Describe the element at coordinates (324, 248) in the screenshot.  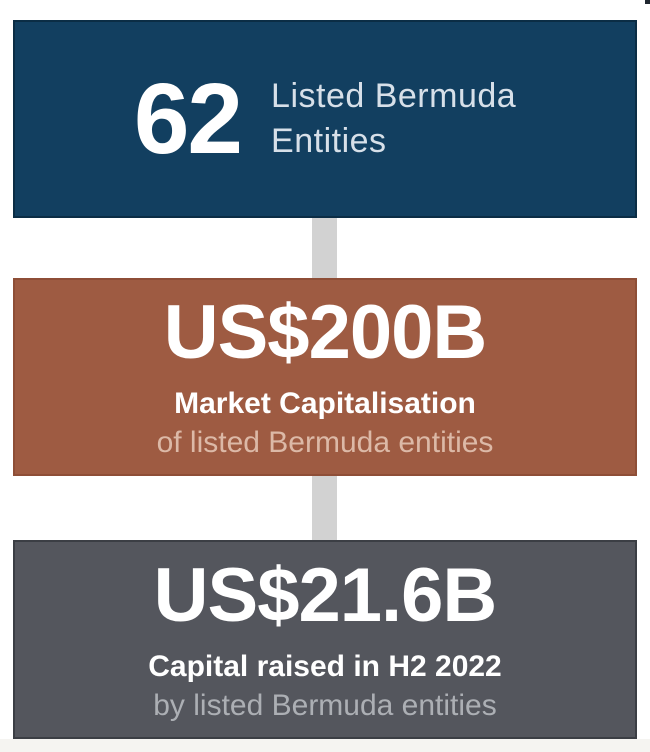
I see `connector-line-top` at that location.